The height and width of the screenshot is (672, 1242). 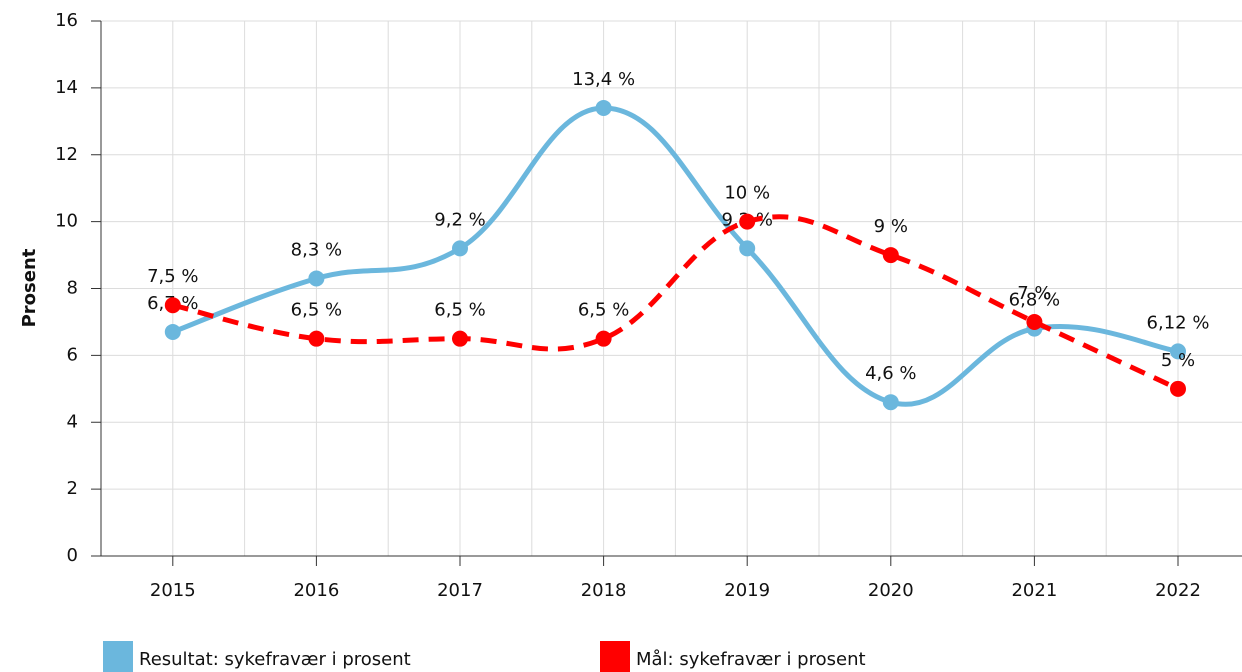 What do you see at coordinates (72, 354) in the screenshot?
I see `y-tick-label: 6` at bounding box center [72, 354].